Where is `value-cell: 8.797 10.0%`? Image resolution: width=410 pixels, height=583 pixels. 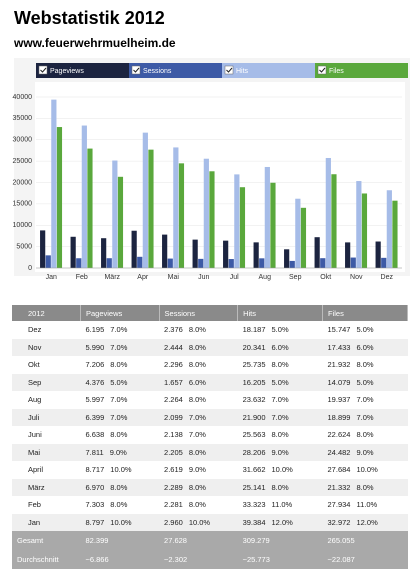 value-cell: 8.797 10.0% is located at coordinates (120, 522).